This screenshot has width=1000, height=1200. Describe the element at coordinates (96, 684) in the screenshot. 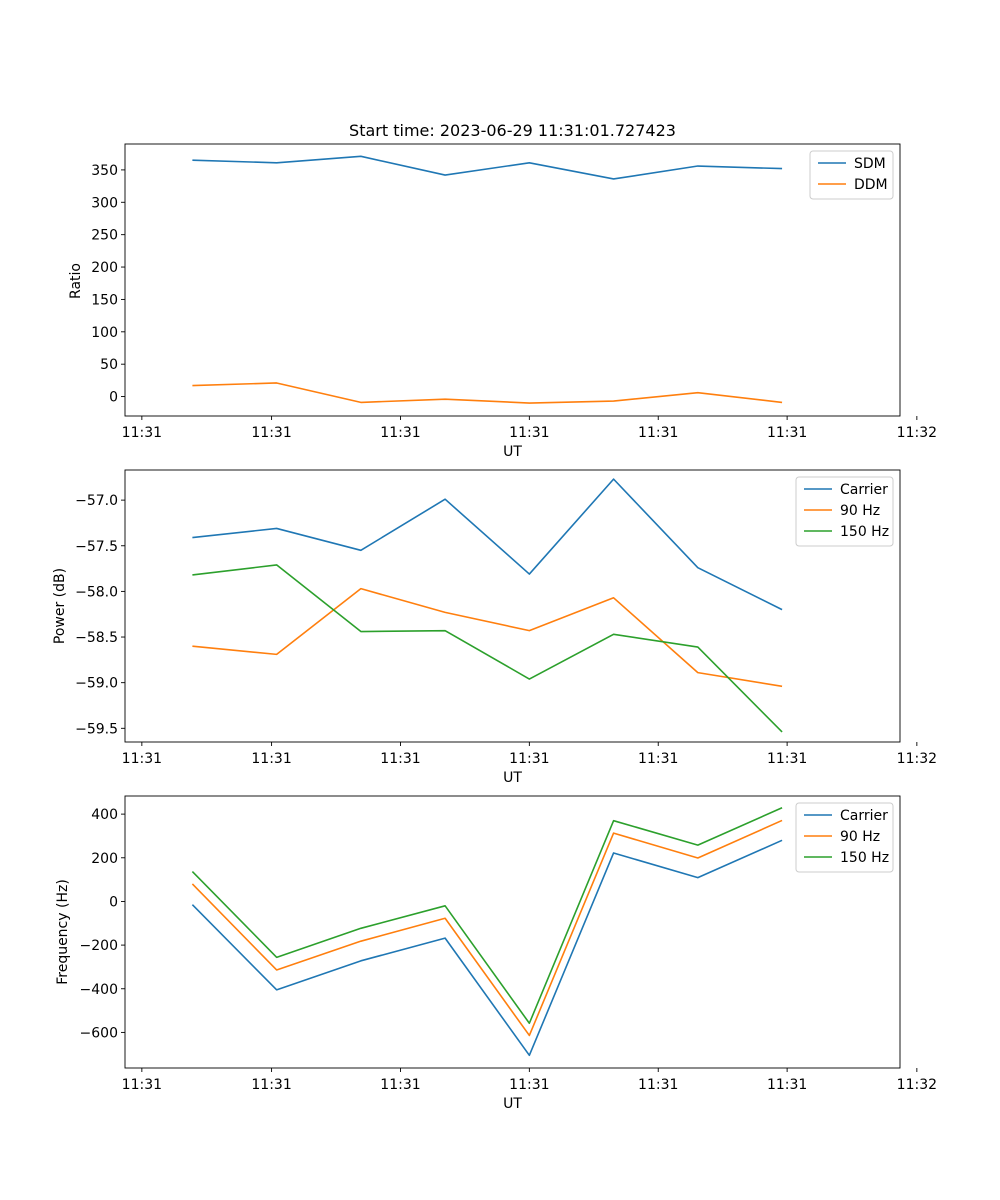

I see `y-tick-label: −59.0` at that location.